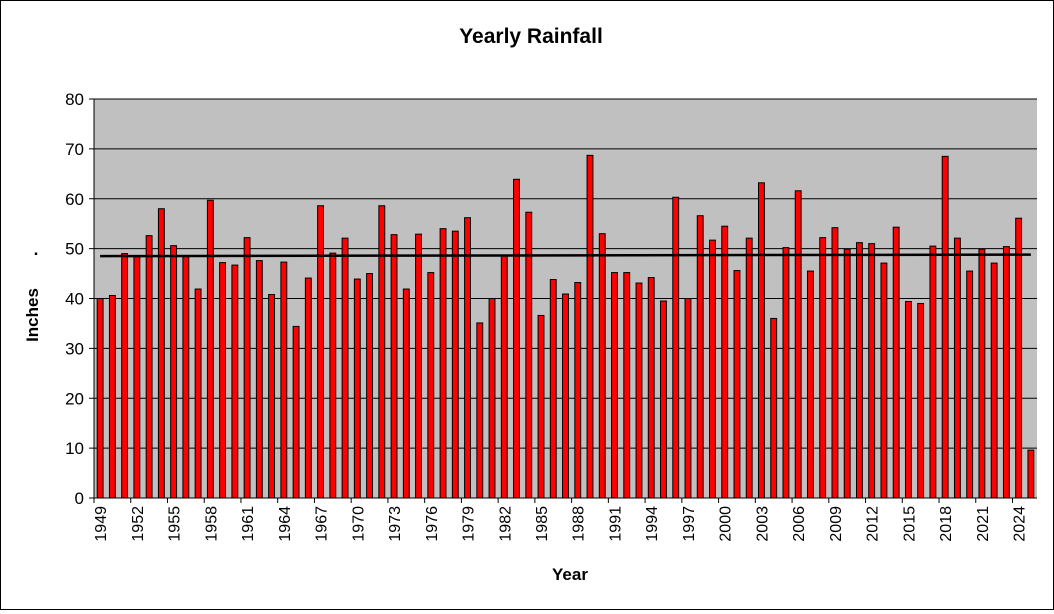  I want to click on y-tick-label: 80, so click(74, 99).